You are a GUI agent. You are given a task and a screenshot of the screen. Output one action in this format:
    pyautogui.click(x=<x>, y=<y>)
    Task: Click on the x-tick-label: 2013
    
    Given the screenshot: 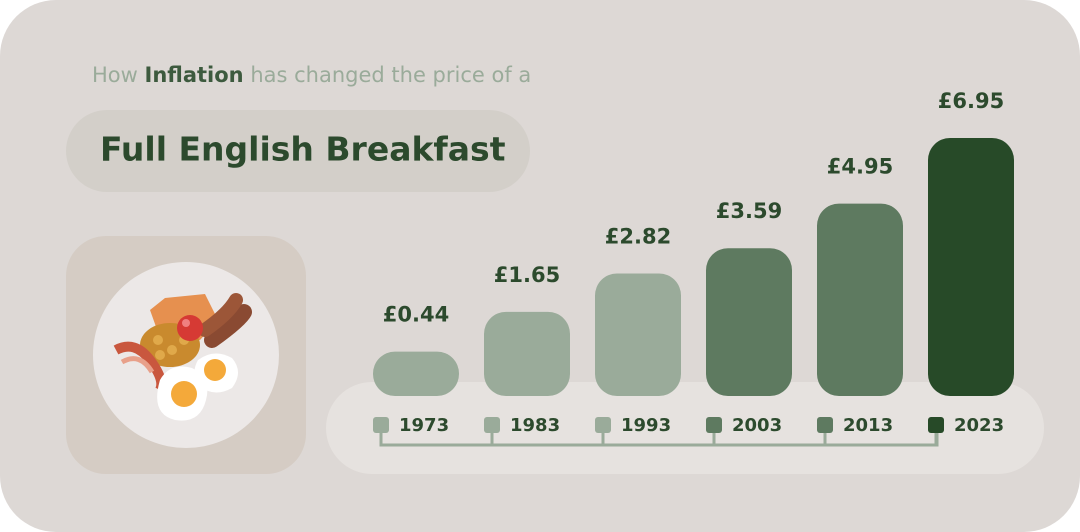 What is the action you would take?
    pyautogui.click(x=868, y=425)
    